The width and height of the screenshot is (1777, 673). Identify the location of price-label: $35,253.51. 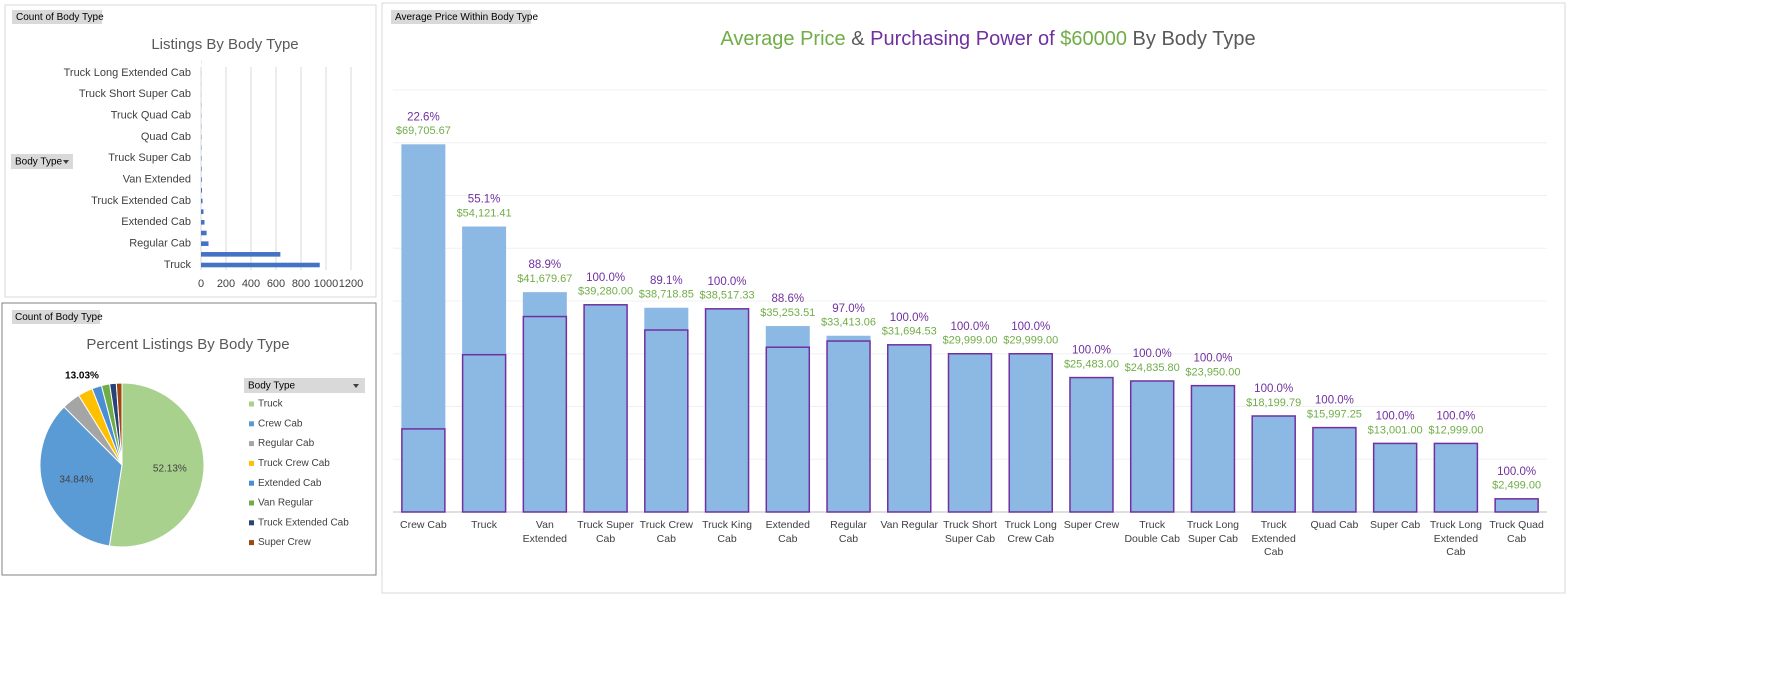
(787, 313).